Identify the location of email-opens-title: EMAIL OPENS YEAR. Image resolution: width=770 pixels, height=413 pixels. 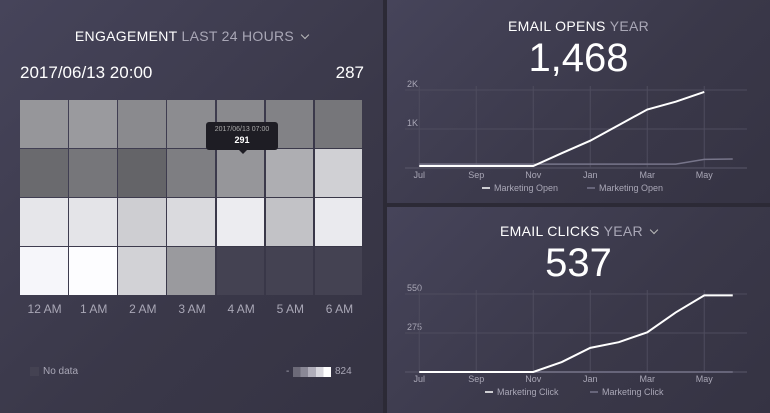
(578, 26).